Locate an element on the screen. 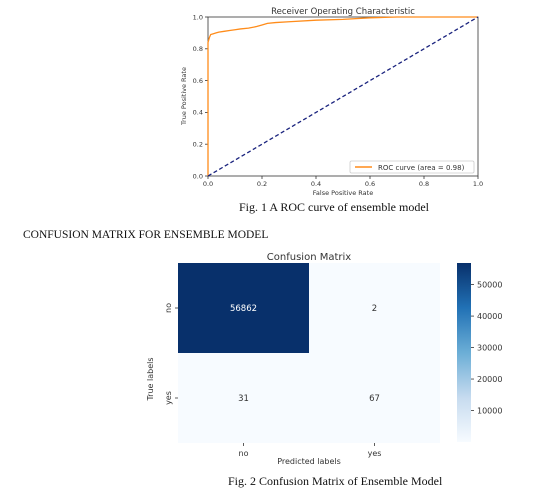  roc-xlabel: False Positive Rate is located at coordinates (343, 193).